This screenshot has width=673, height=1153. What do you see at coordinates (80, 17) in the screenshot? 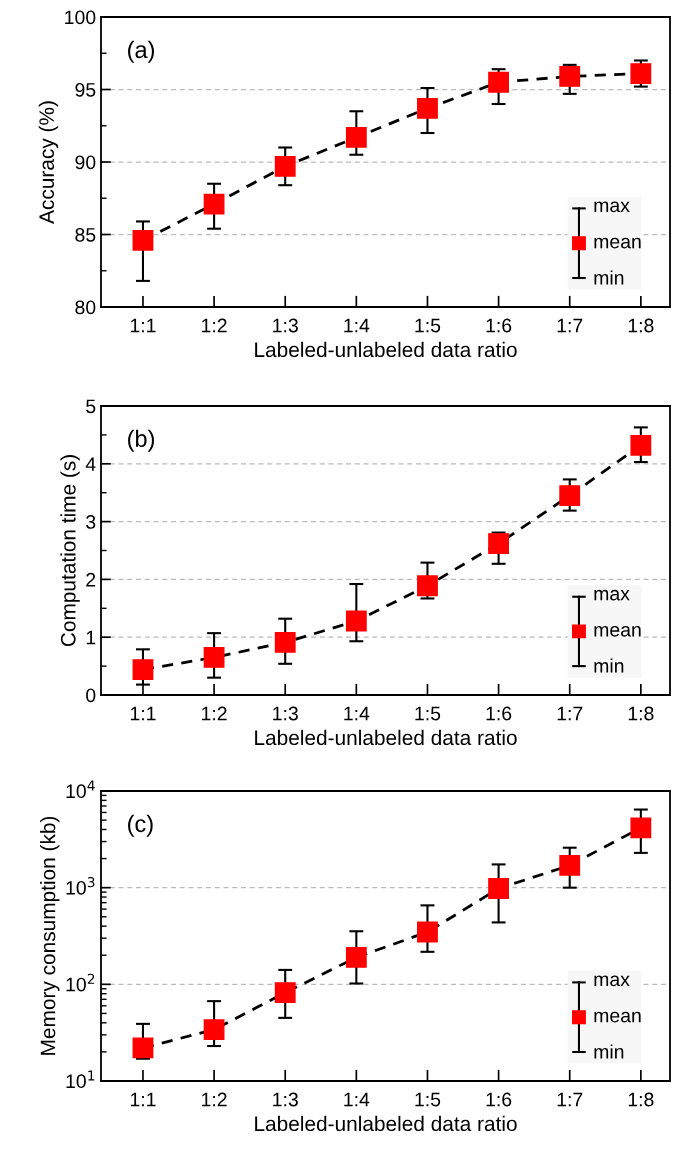
I see `y-tick-label: 100` at bounding box center [80, 17].